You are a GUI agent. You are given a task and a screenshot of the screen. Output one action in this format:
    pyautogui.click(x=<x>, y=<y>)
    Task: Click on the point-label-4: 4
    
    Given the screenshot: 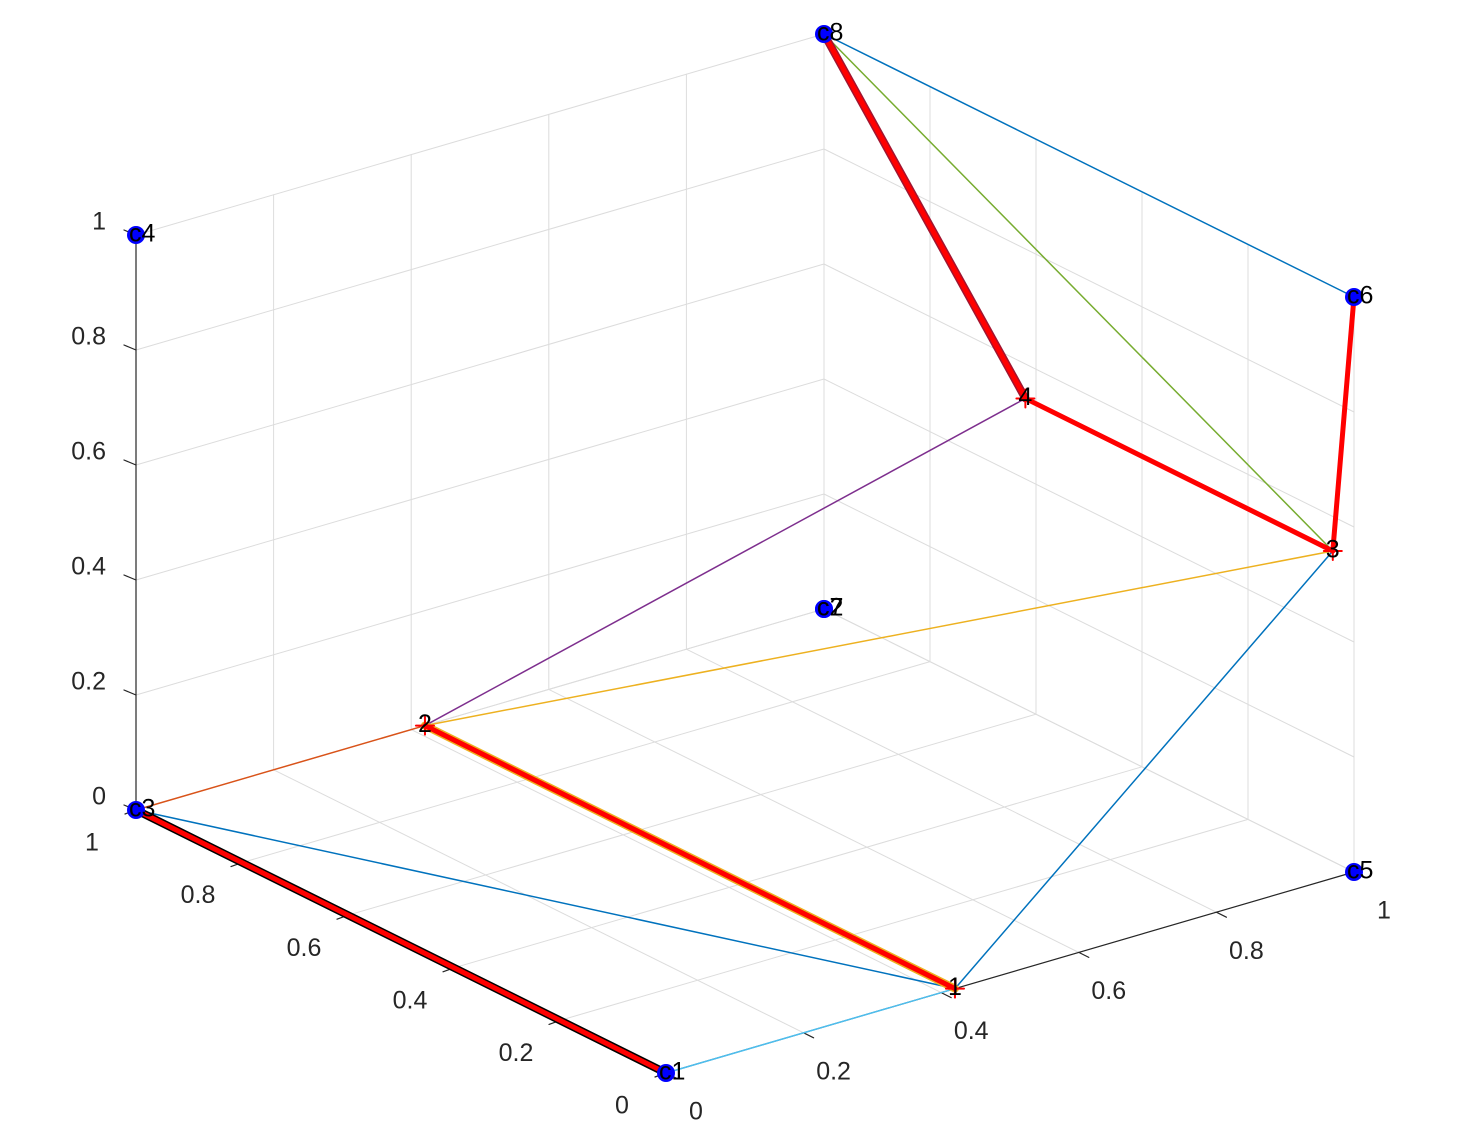 What is the action you would take?
    pyautogui.click(x=1025, y=397)
    